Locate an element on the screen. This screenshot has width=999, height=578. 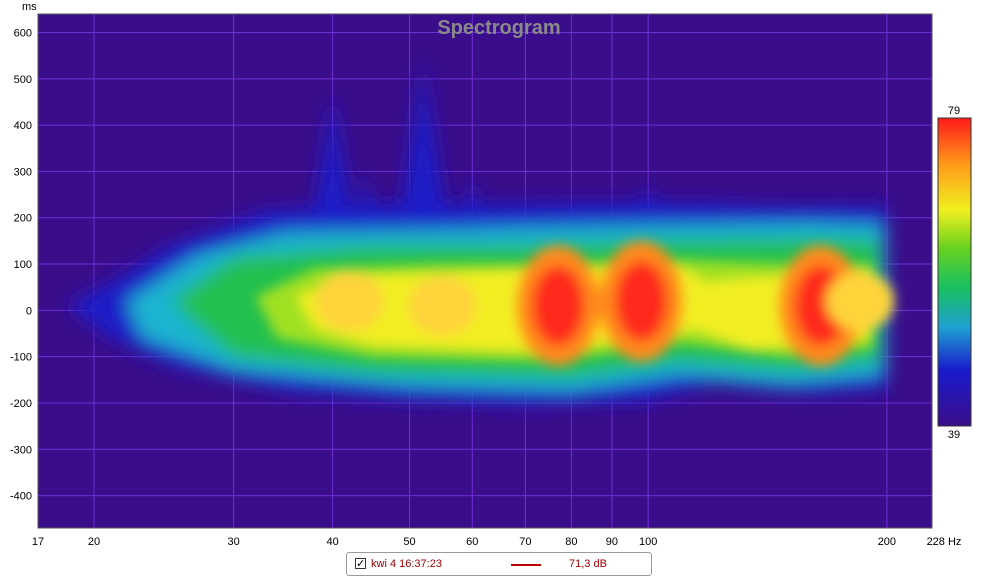
x-tick-label: 200 is located at coordinates (887, 542).